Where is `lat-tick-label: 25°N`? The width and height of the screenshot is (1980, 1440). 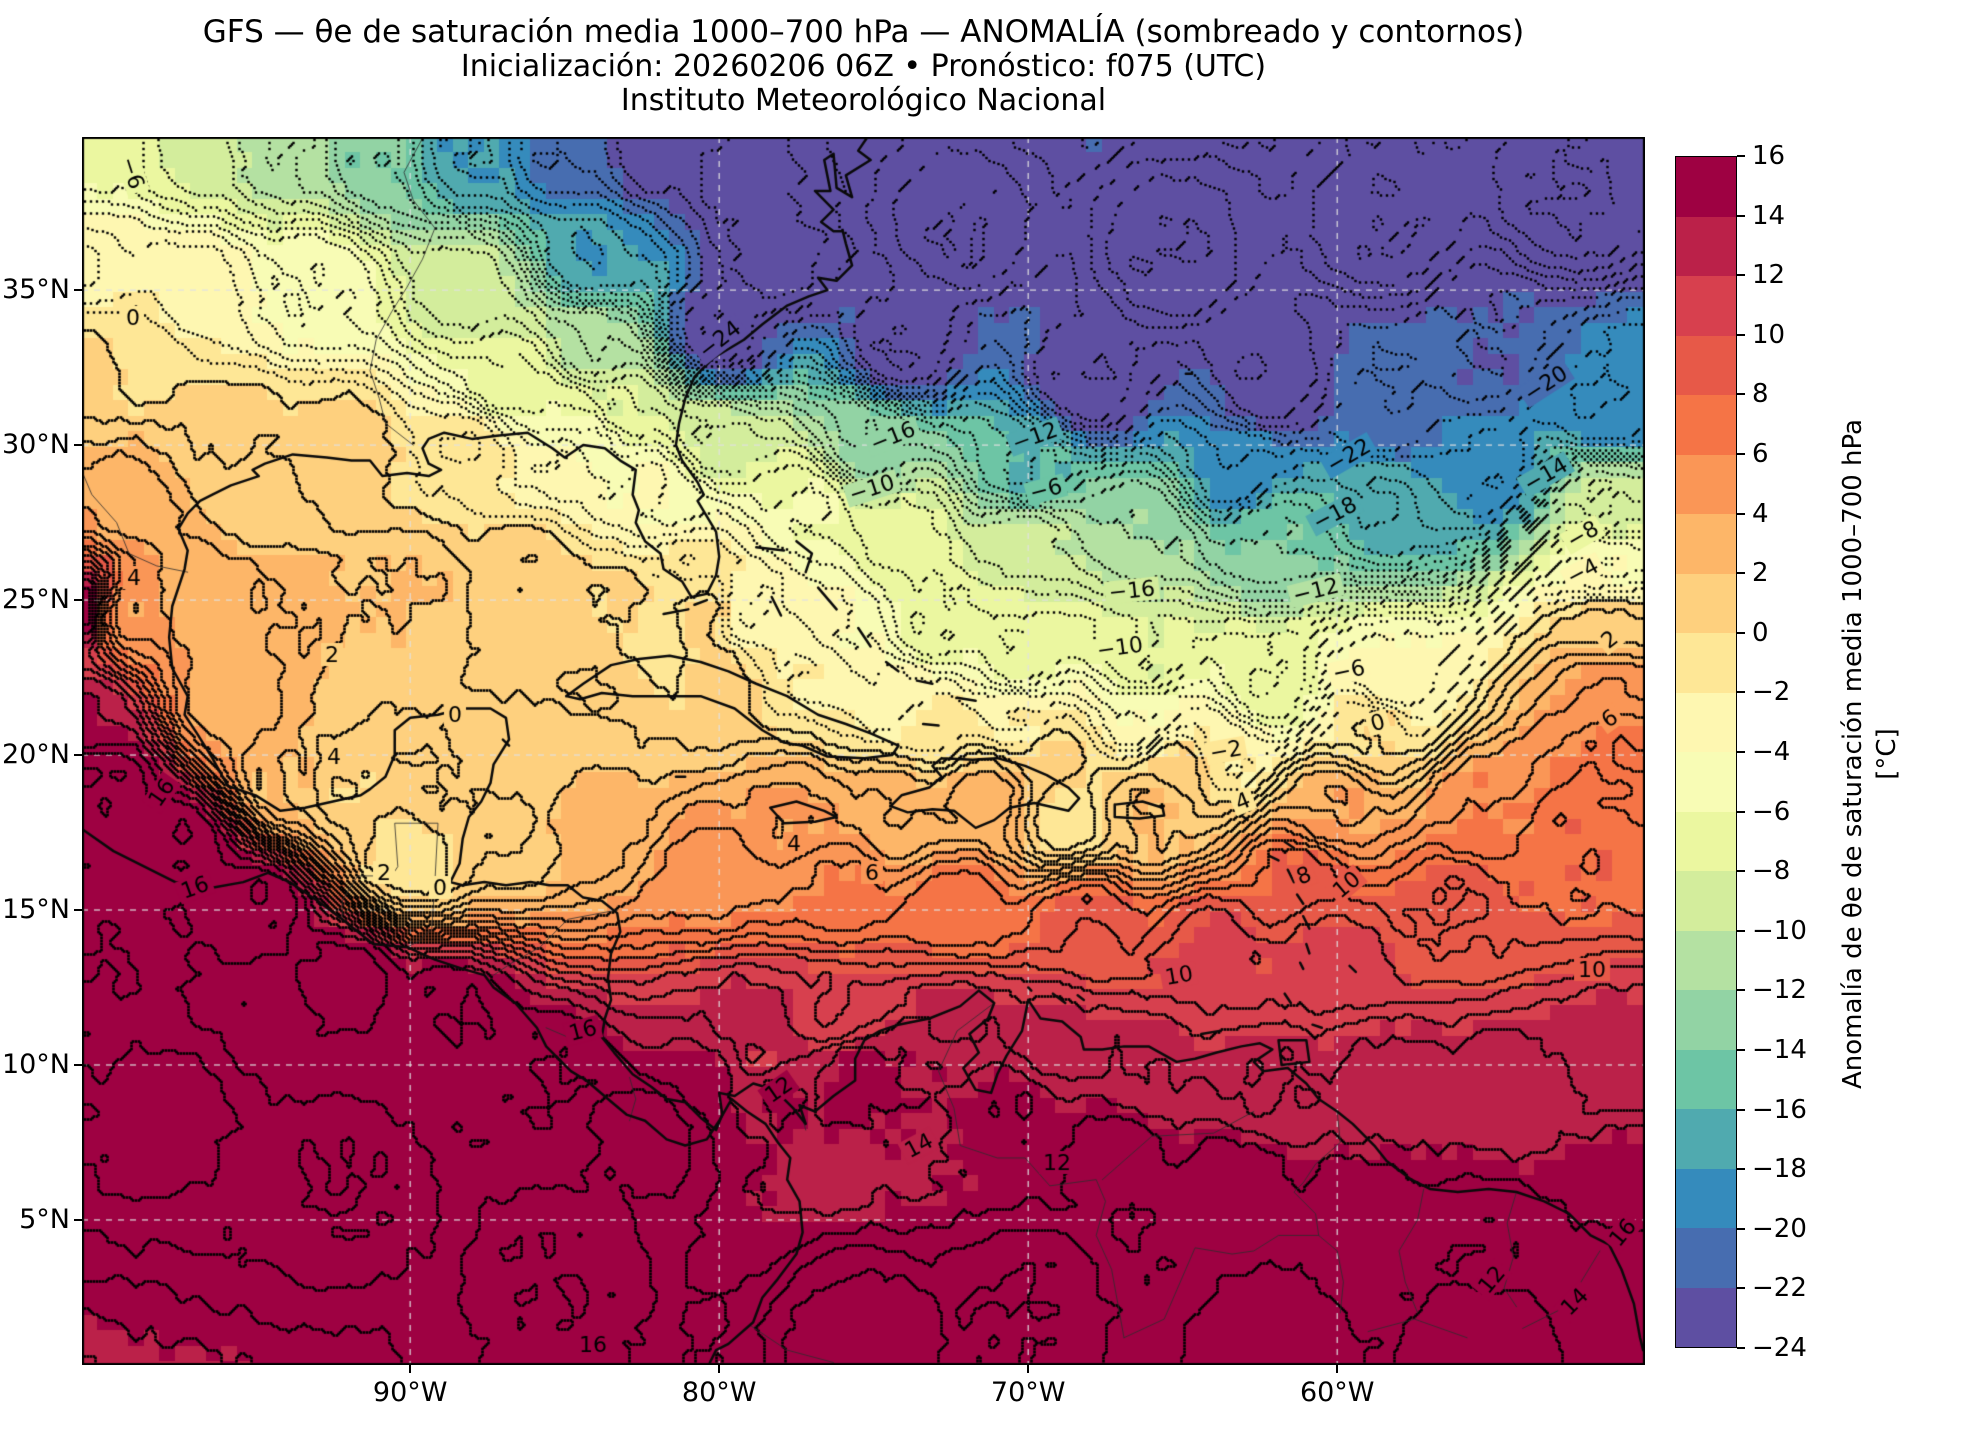 lat-tick-label: 25°N is located at coordinates (35, 600).